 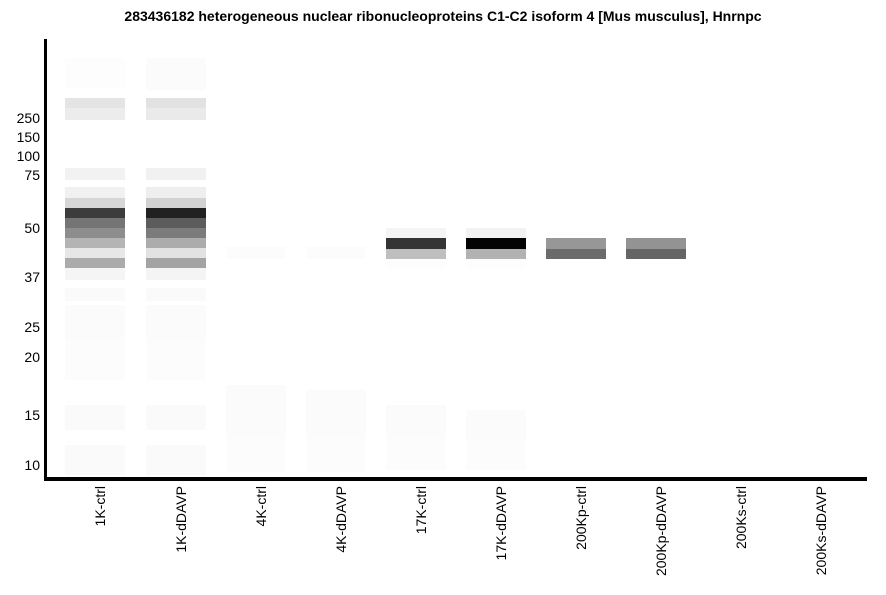 I want to click on x-axis-lane-label: 200Ks-ctrl, so click(x=741, y=518).